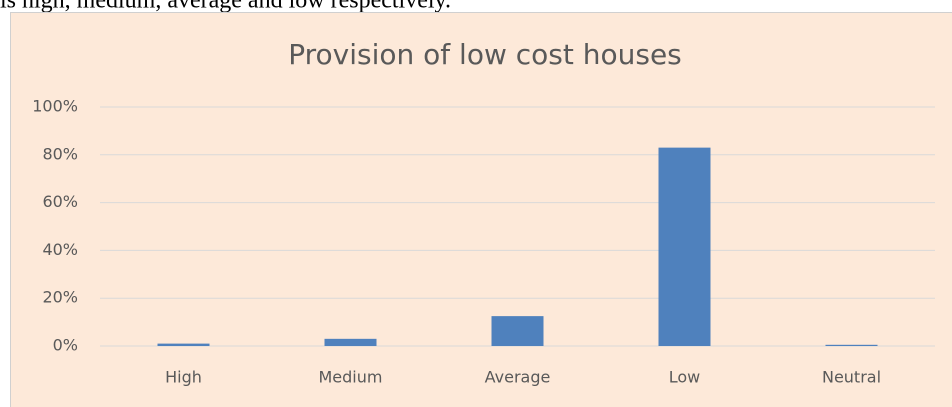  Describe the element at coordinates (60, 297) in the screenshot. I see `y-tick-label: 20%` at that location.